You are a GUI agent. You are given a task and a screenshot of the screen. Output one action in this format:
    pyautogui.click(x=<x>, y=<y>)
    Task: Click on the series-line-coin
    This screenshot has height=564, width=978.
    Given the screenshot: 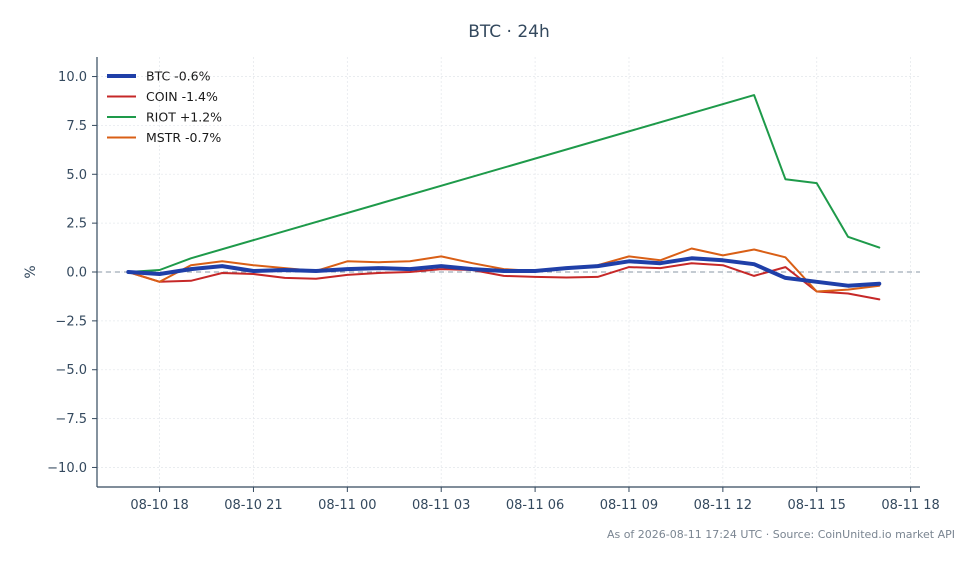 What is the action you would take?
    pyautogui.click(x=504, y=281)
    